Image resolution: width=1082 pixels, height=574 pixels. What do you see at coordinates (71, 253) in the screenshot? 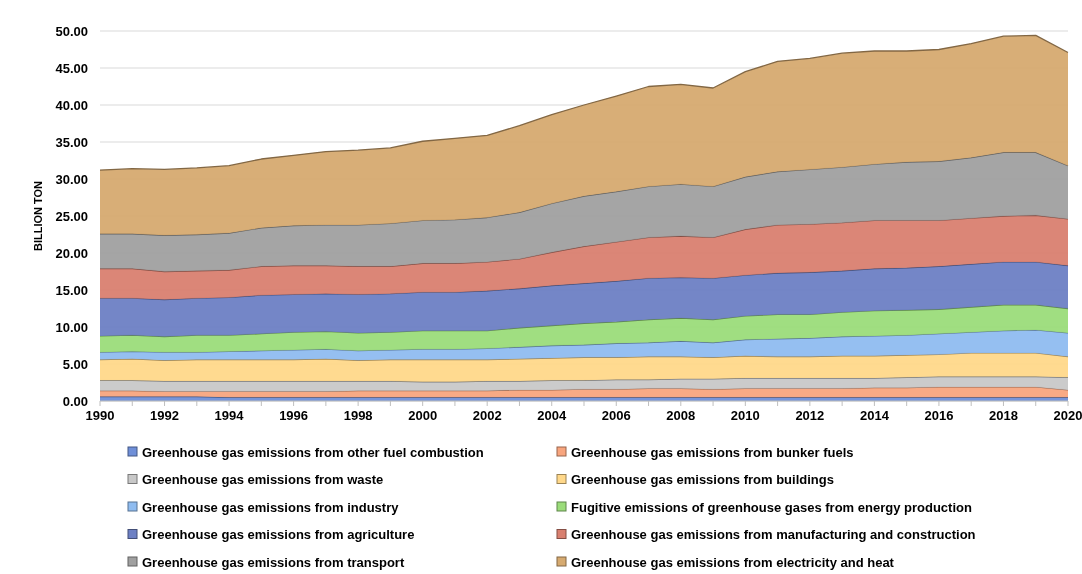
I see `y-tick-label: 20.00` at bounding box center [71, 253].